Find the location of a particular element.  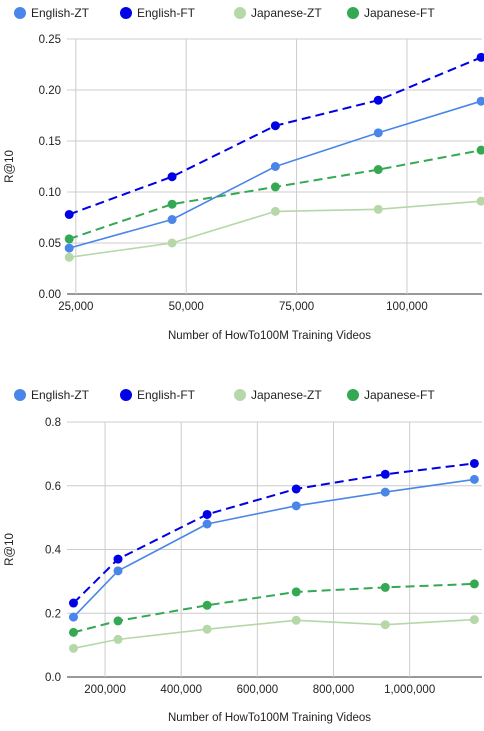

x-tick-label: 50,000 is located at coordinates (186, 307).